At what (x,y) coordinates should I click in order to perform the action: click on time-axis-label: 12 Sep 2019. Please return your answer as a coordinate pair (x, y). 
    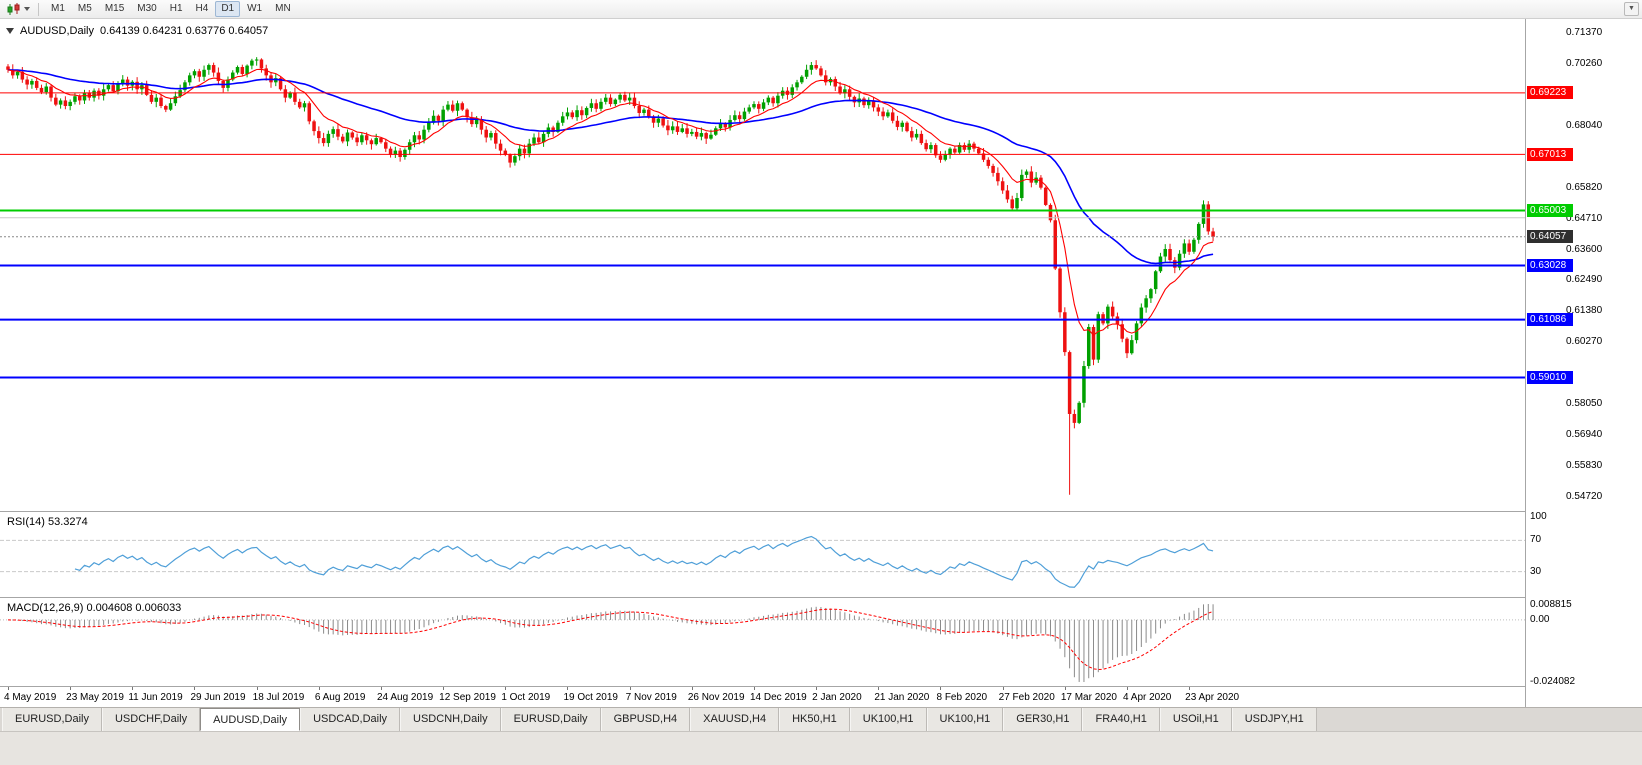
    Looking at the image, I should click on (467, 697).